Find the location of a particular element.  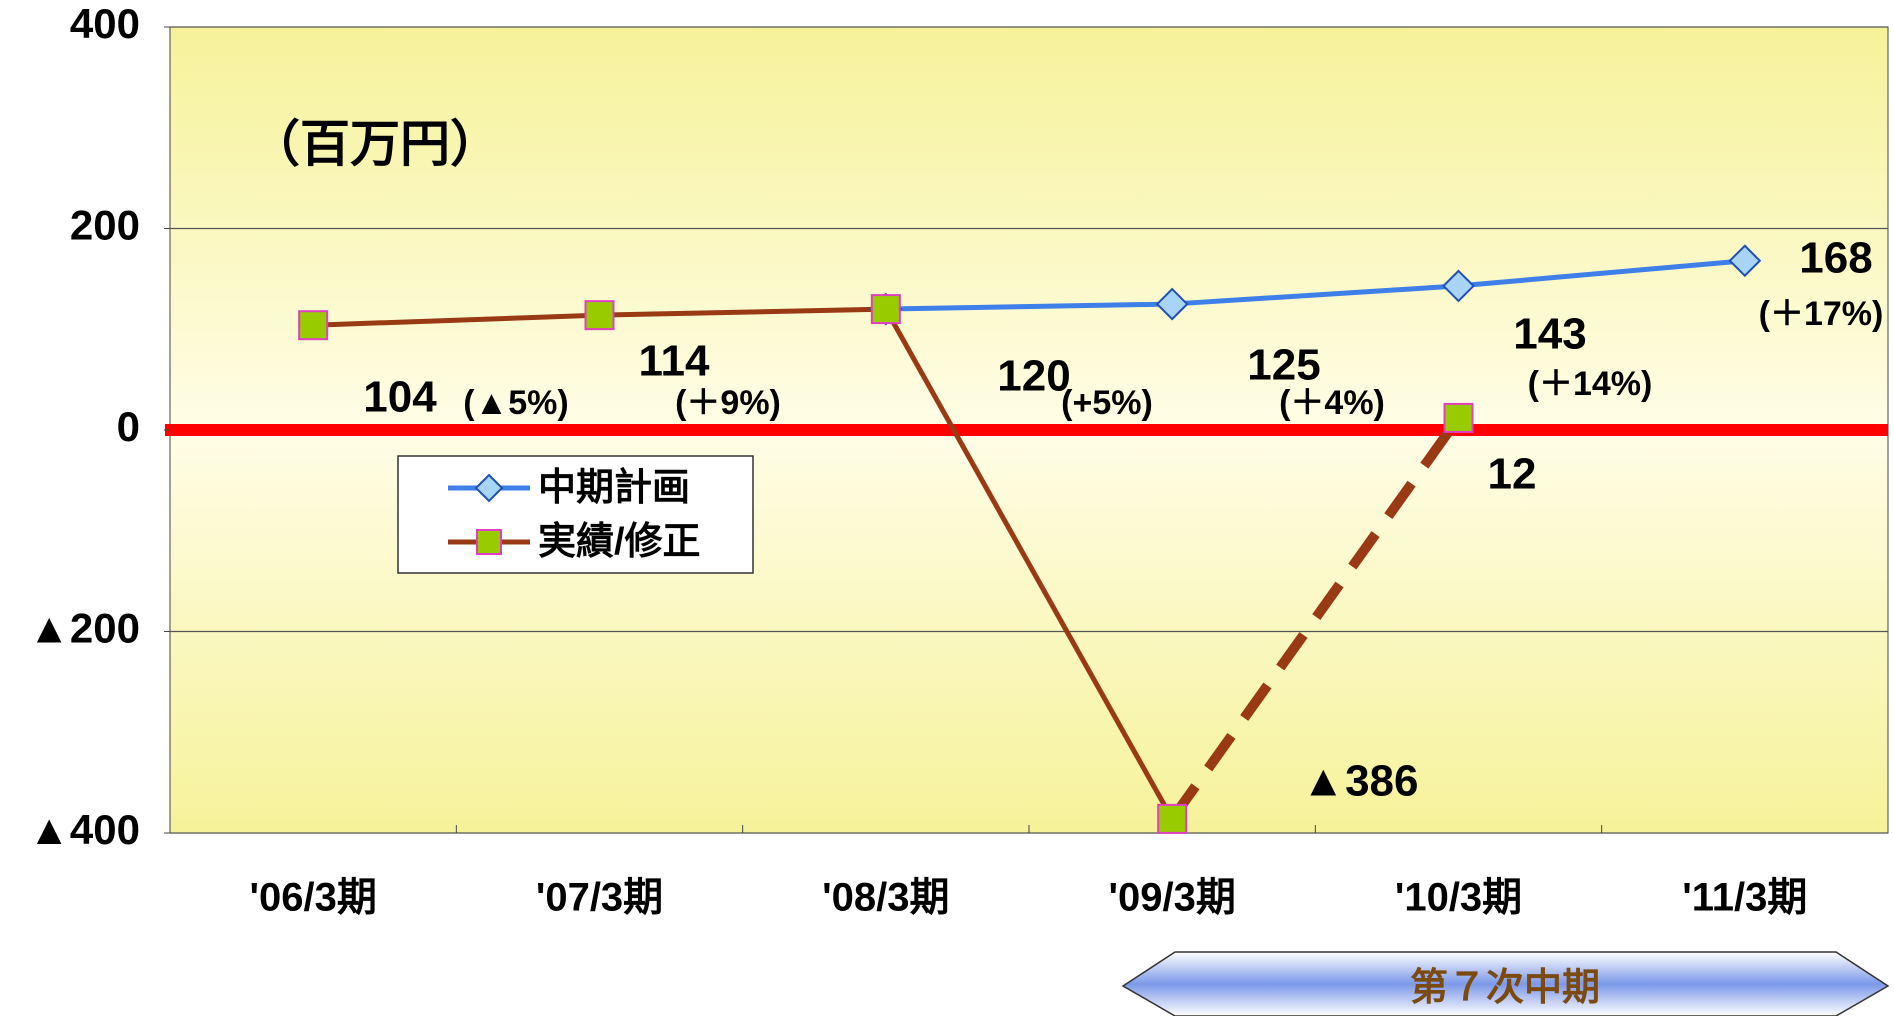

unit-label: （百万円） is located at coordinates (375, 144).